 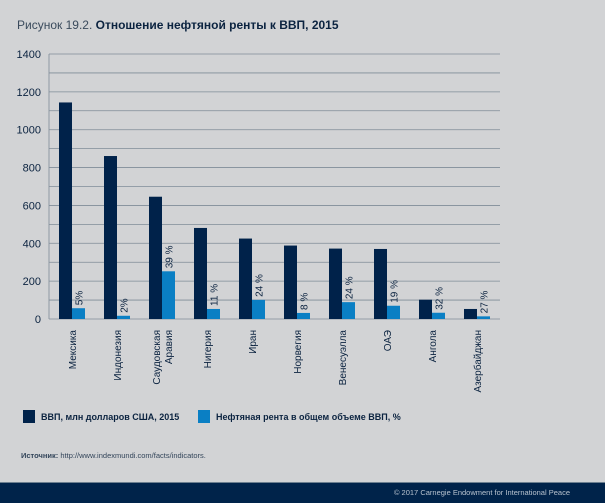 What do you see at coordinates (485, 301) in the screenshot?
I see `bar-data-label: 27 %` at bounding box center [485, 301].